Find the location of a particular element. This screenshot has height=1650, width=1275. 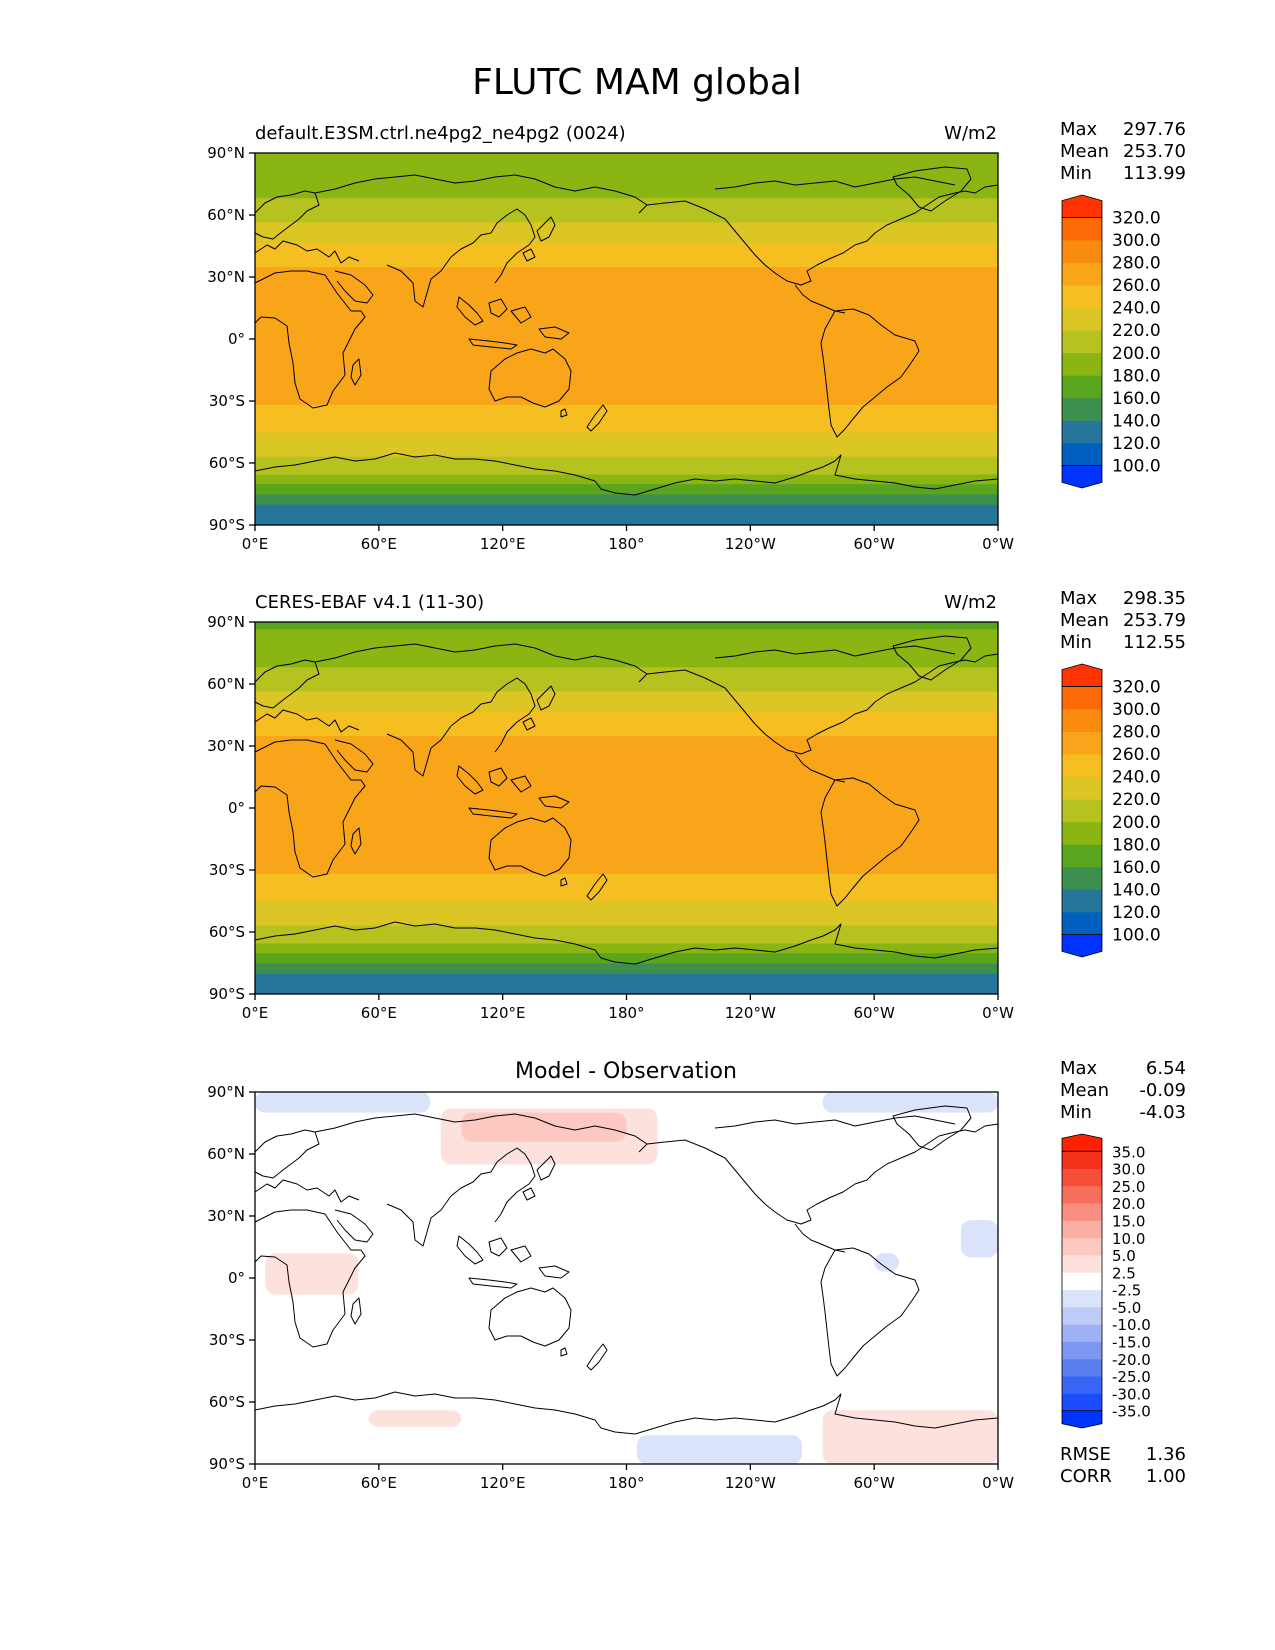

lat-tick-label: 0° is located at coordinates (236, 1278).